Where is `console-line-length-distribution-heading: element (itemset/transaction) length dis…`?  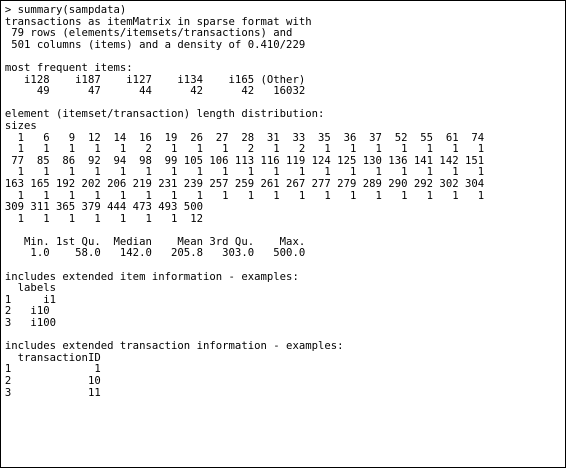 console-line-length-distribution-heading: element (itemset/transaction) length dis… is located at coordinates (275, 114).